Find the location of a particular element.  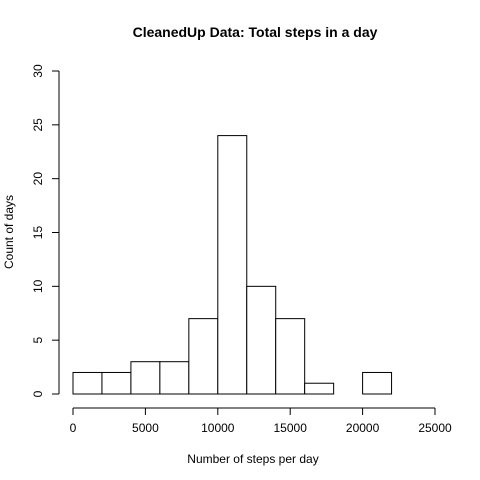

chart-title: CleanedUp Data: Total steps in a day is located at coordinates (255, 32).